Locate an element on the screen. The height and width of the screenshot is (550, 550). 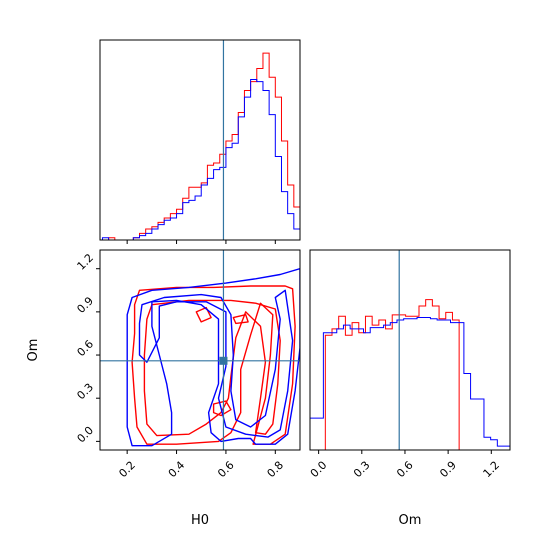
hist-om-plot-area is located at coordinates (410, 350).